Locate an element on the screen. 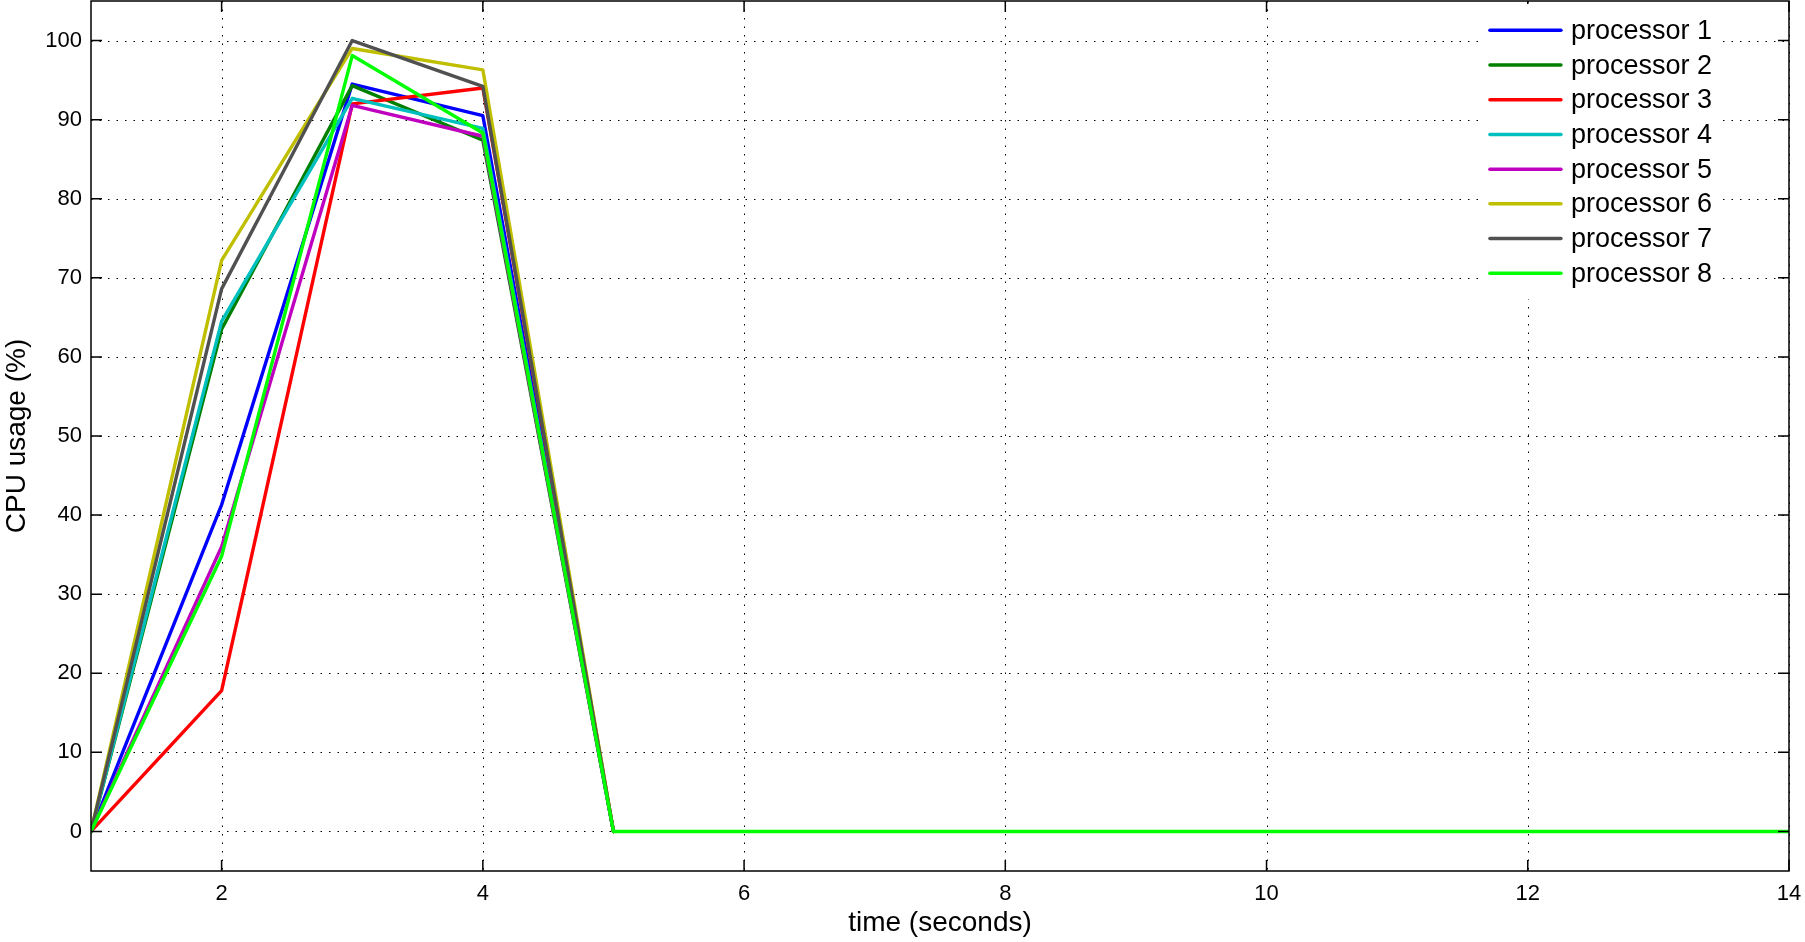  y-tick-label: 20 is located at coordinates (69, 672).